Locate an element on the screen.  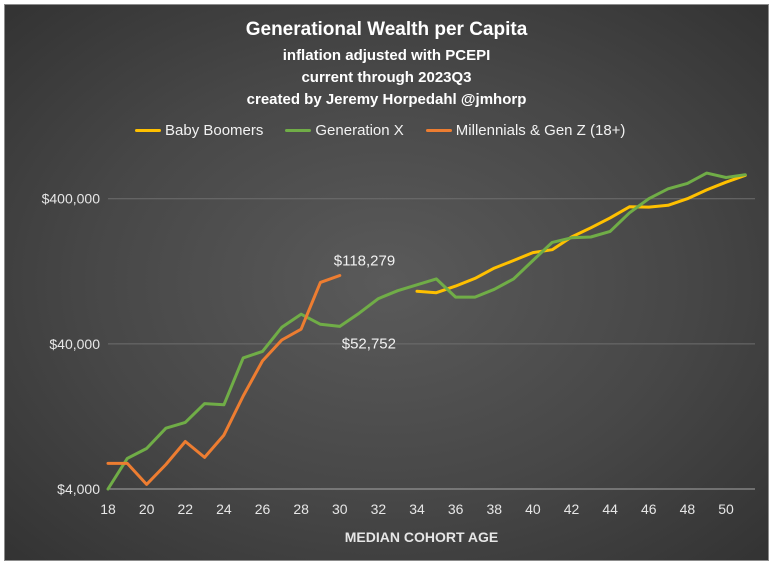
chart-subtitle-1: inflation adjusted with PCEPI is located at coordinates (386, 55).